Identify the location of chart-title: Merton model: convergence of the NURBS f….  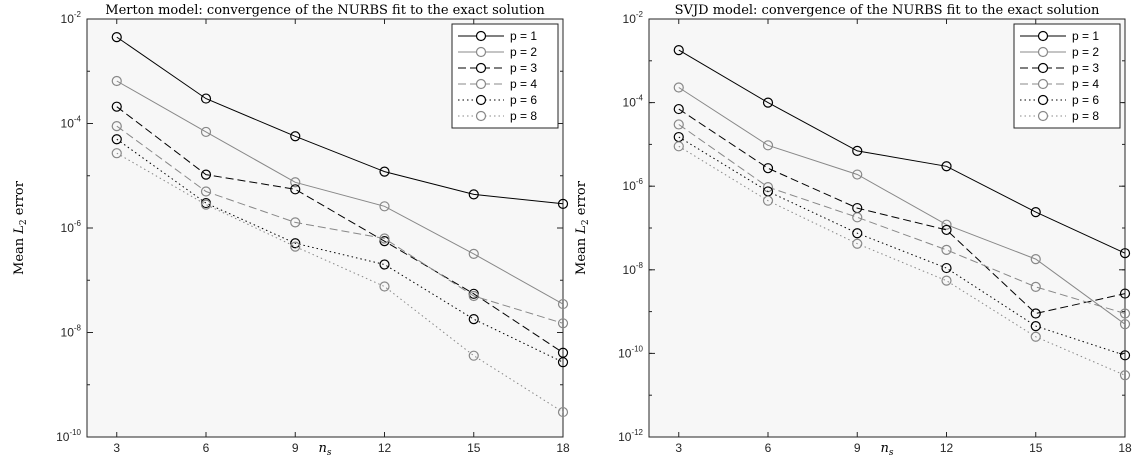
(325, 10).